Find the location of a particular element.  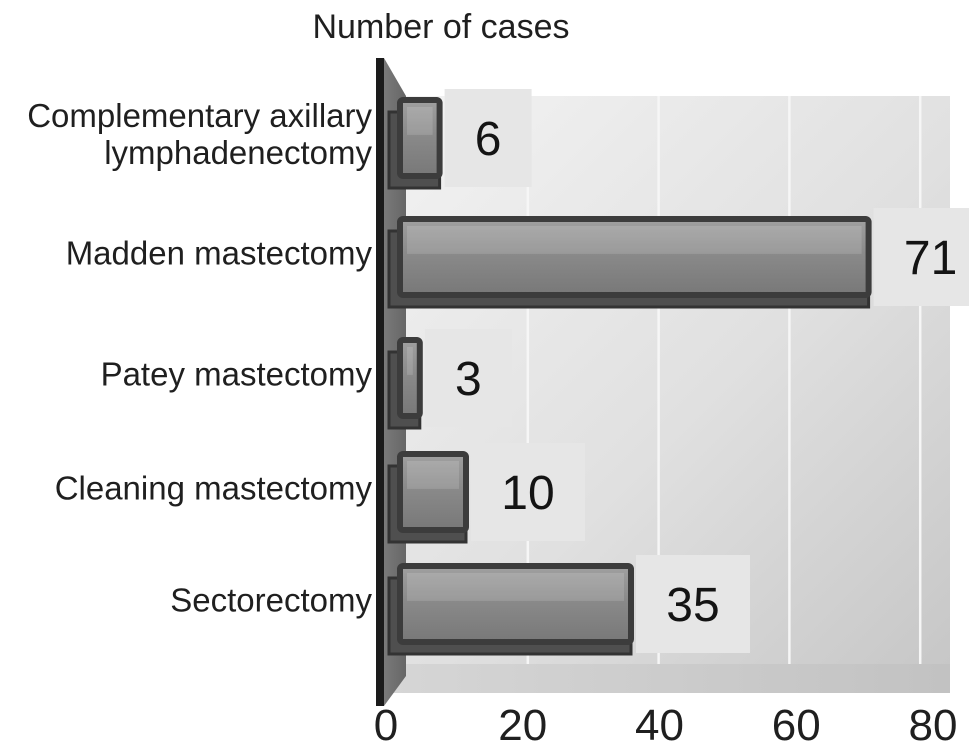

value-label: 10 is located at coordinates (527, 493).